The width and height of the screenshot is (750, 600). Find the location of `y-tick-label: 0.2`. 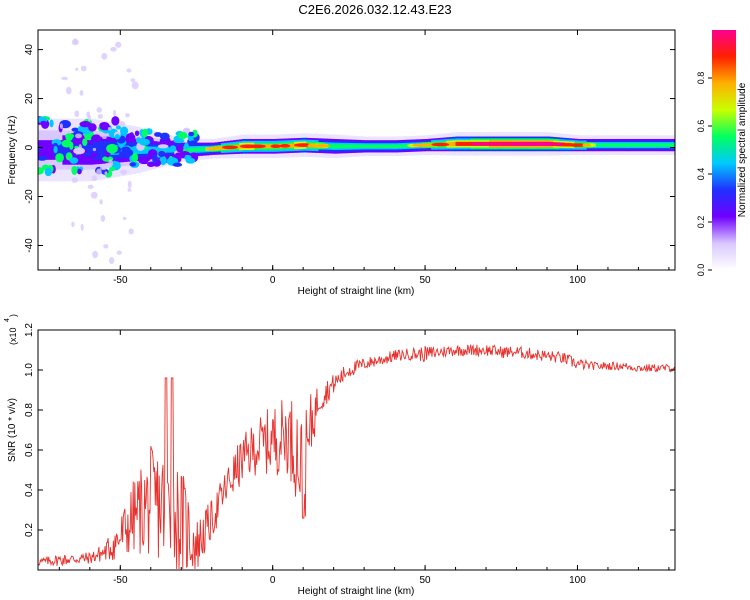

y-tick-label: 0.2 is located at coordinates (29, 530).